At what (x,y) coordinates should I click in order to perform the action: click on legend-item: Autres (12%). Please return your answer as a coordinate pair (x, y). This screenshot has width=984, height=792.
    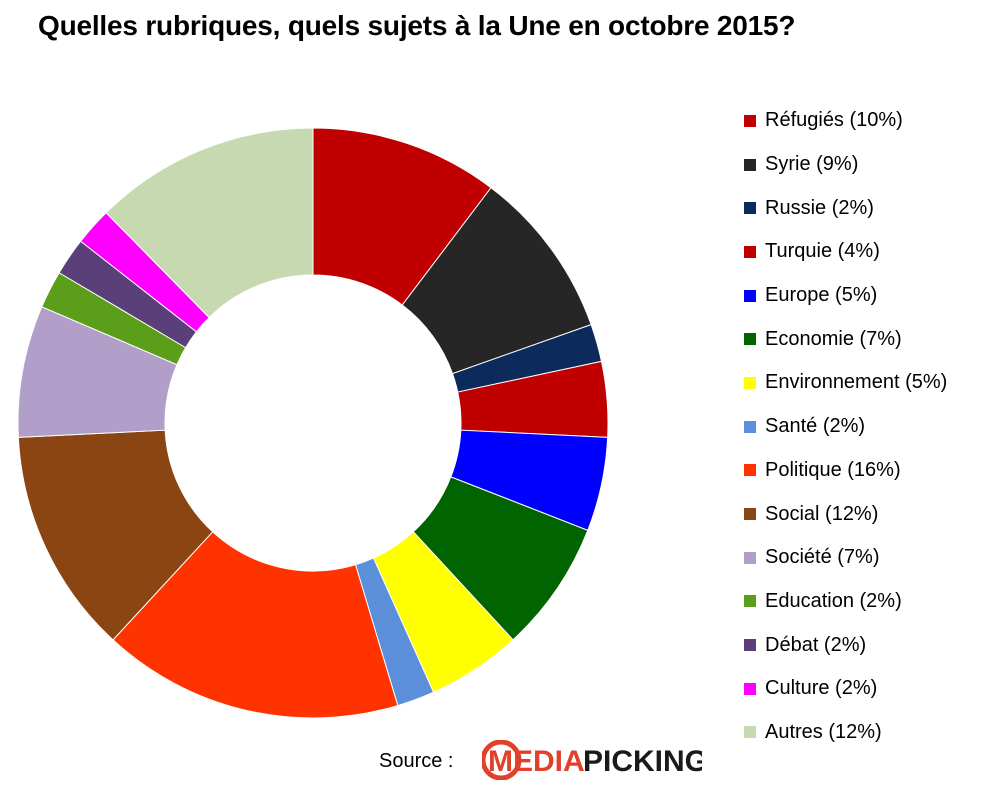
    Looking at the image, I should click on (845, 733).